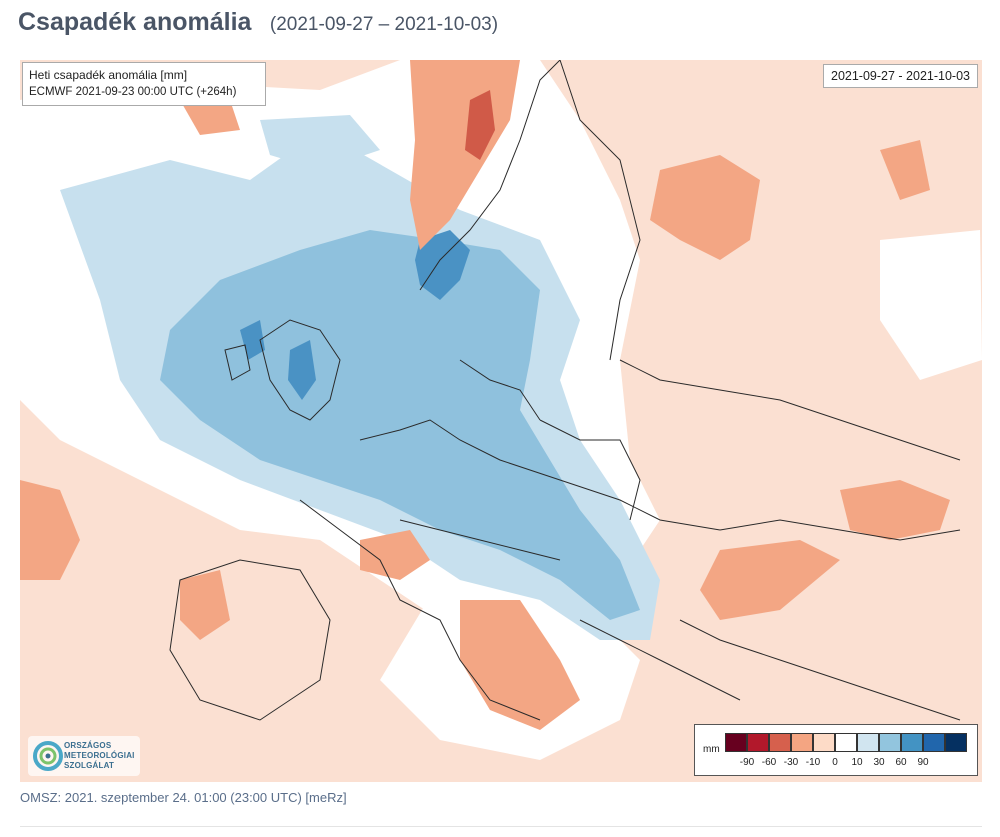  I want to click on legend-tick-label: -60, so click(769, 762).